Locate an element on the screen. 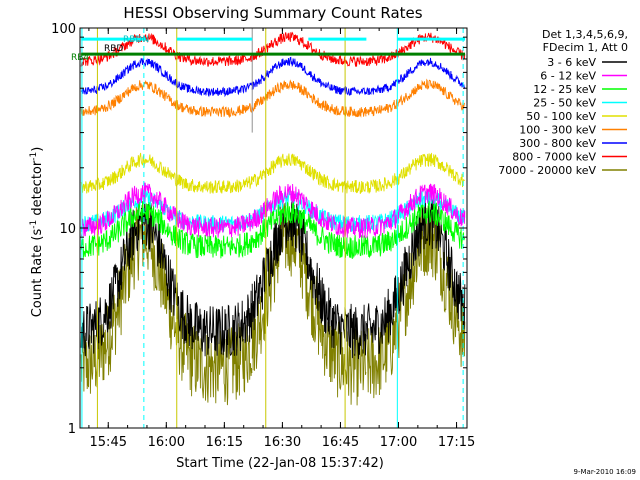 Image resolution: width=640 pixels, height=480 pixels. legend-item-7000-20000-kev: 7000 - 20000 keV is located at coordinates (562, 170).